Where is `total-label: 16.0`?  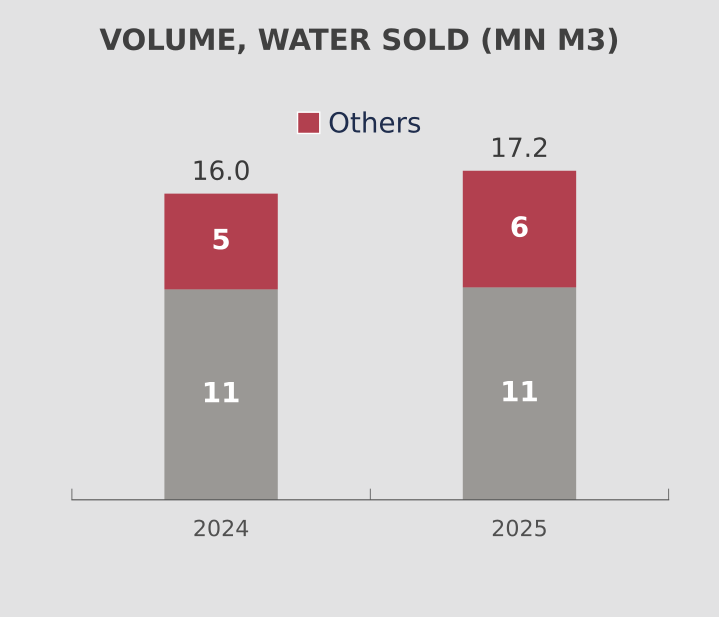 total-label: 16.0 is located at coordinates (221, 170).